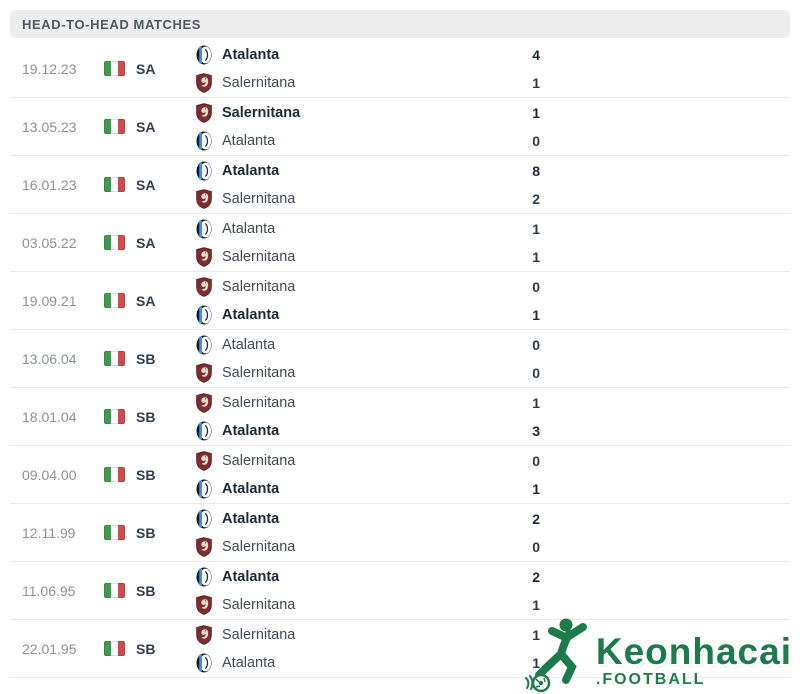  I want to click on team-score: 8, so click(536, 170).